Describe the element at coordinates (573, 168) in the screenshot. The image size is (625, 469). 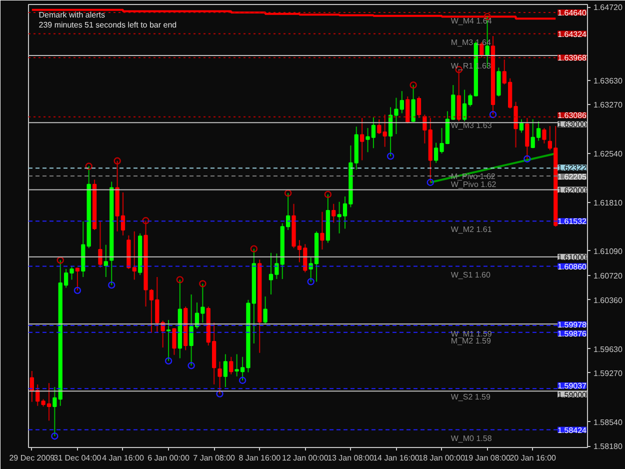
I see `ref-line-label: 1.62322` at that location.